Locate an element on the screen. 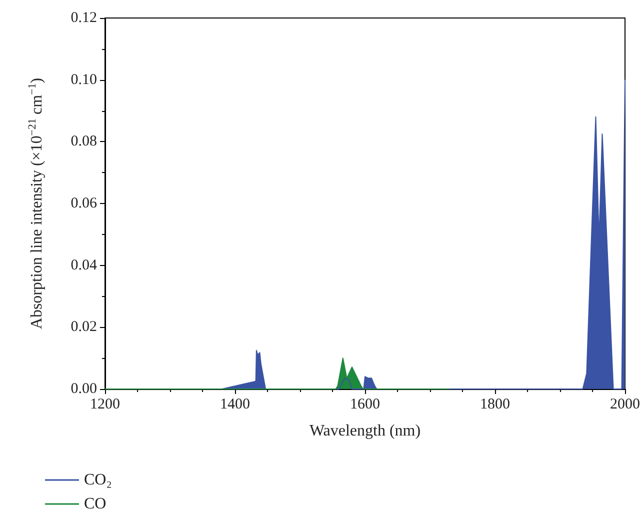  x-tick-label: 1200 is located at coordinates (105, 404).